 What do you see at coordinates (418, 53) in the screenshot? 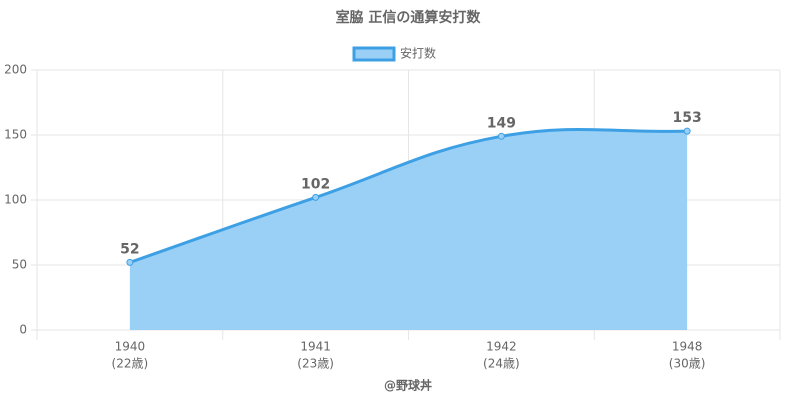
I see `legend-label: 安打数` at bounding box center [418, 53].